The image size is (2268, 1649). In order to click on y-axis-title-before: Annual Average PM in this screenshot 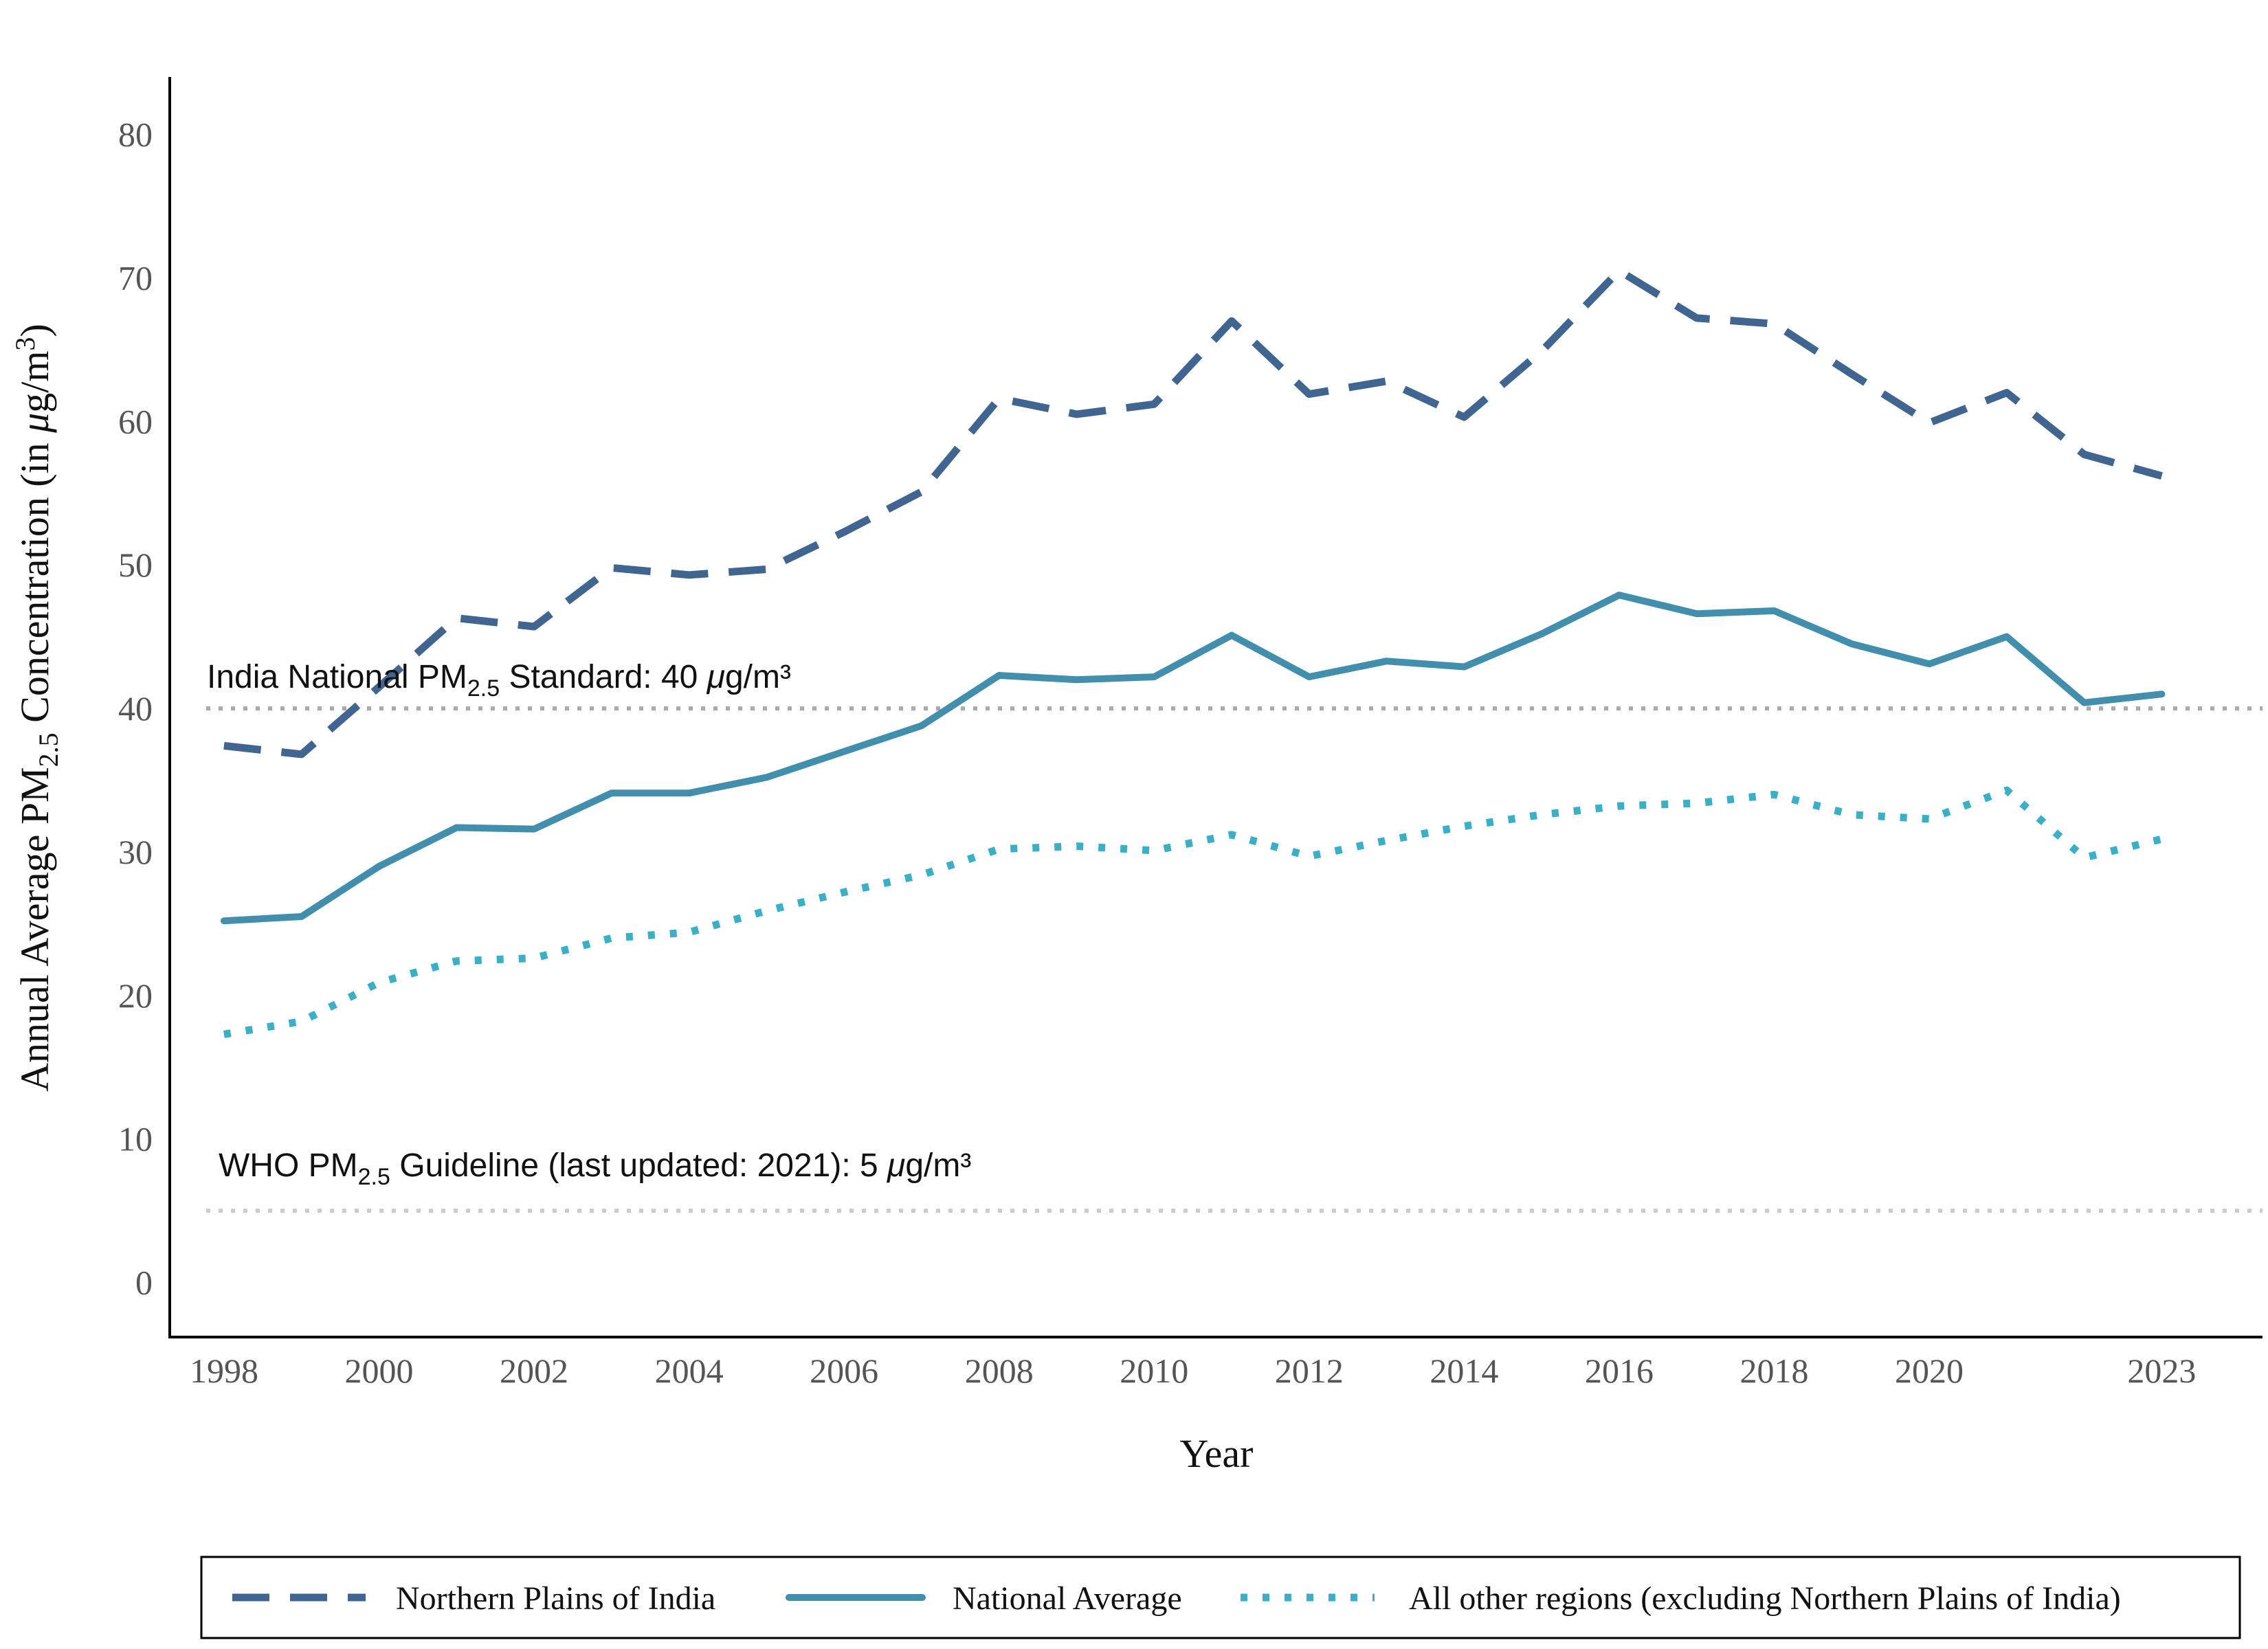, I will do `click(34, 930)`.